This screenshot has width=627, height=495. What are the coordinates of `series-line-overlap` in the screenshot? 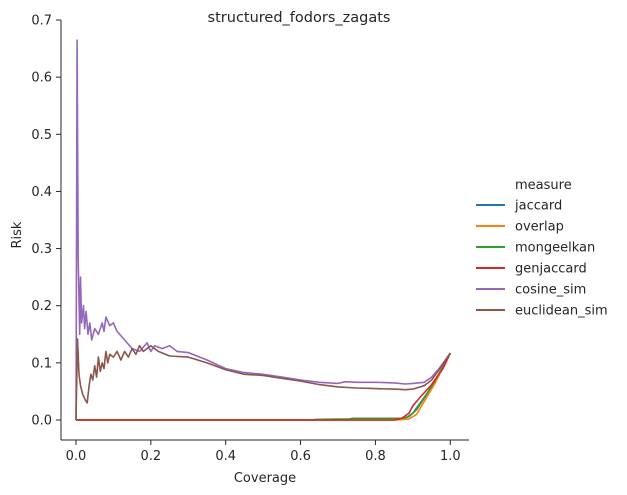 It's located at (264, 386).